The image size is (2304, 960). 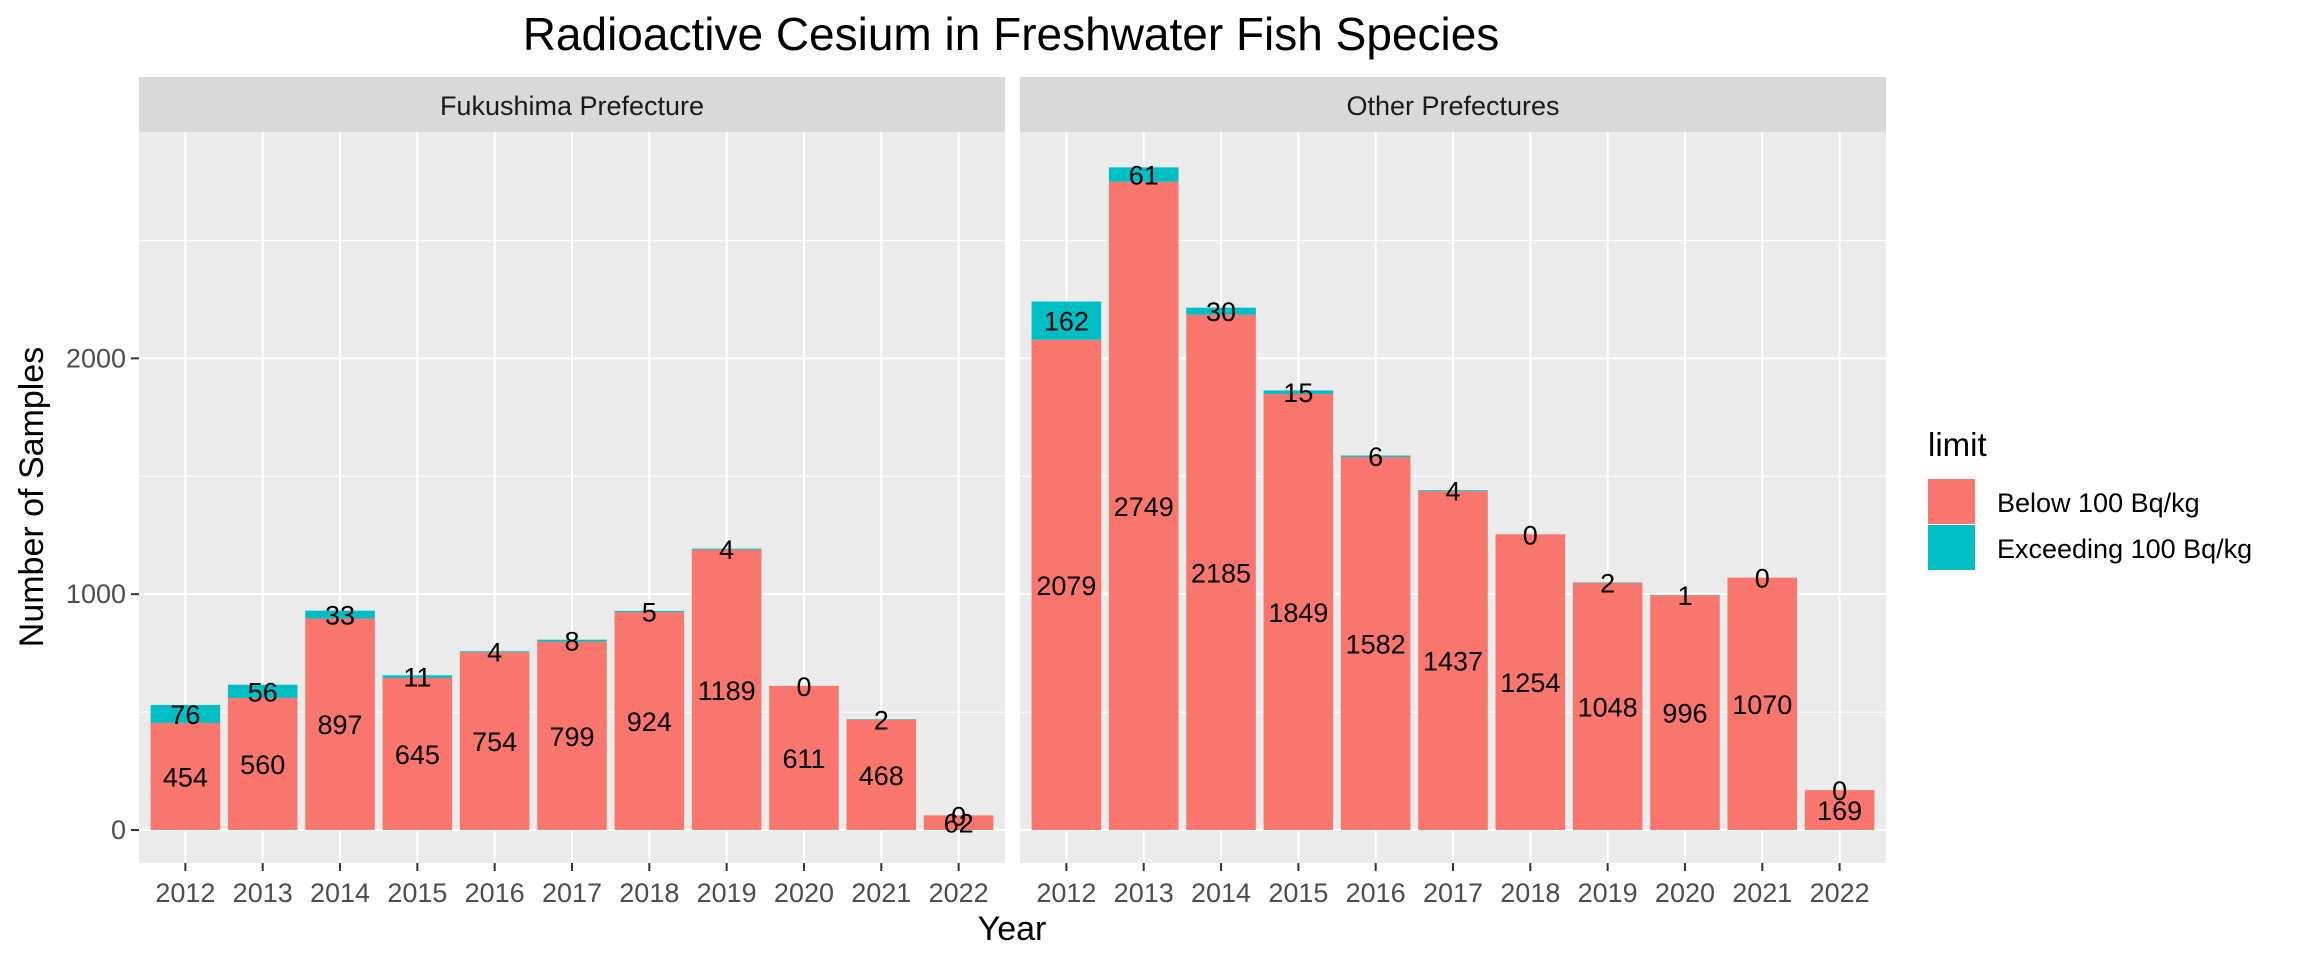 What do you see at coordinates (572, 735) in the screenshot?
I see `bar-below-2017` at bounding box center [572, 735].